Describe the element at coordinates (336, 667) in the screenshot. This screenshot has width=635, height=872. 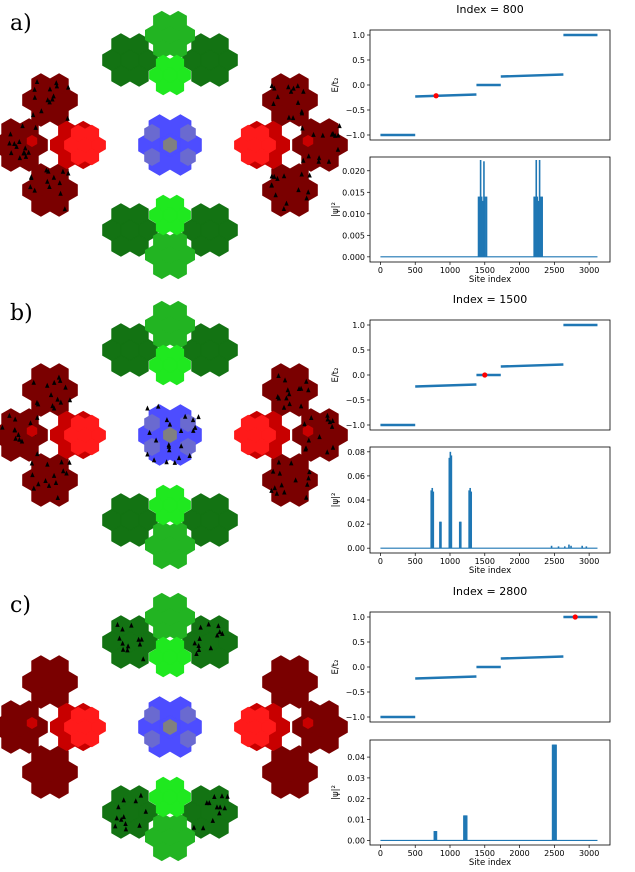
I see `y-axis-label: E/t₂` at that location.